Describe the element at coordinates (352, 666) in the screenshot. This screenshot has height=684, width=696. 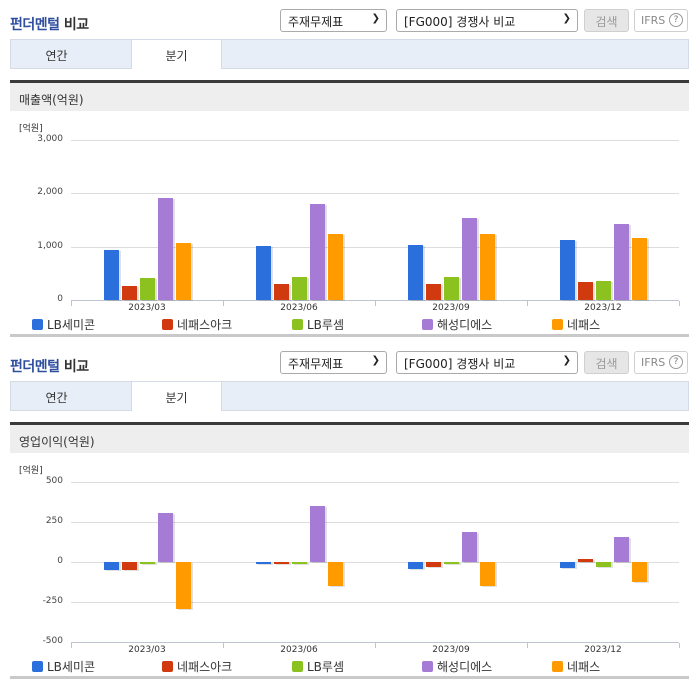
I see `chart-legend: LB세미콘 네패스아크 LB루셈 해성디에스 네패스` at that location.